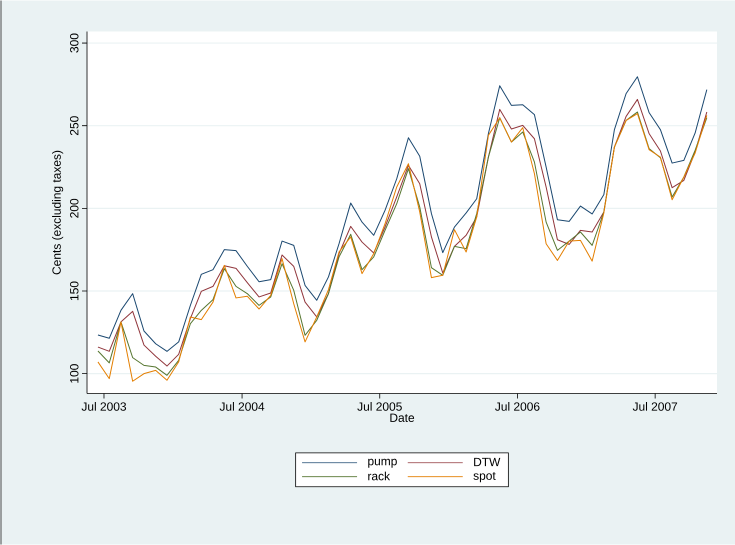 This screenshot has width=735, height=545. What do you see at coordinates (58, 212) in the screenshot?
I see `y-axis-title: Cents (excluding taxes)` at bounding box center [58, 212].